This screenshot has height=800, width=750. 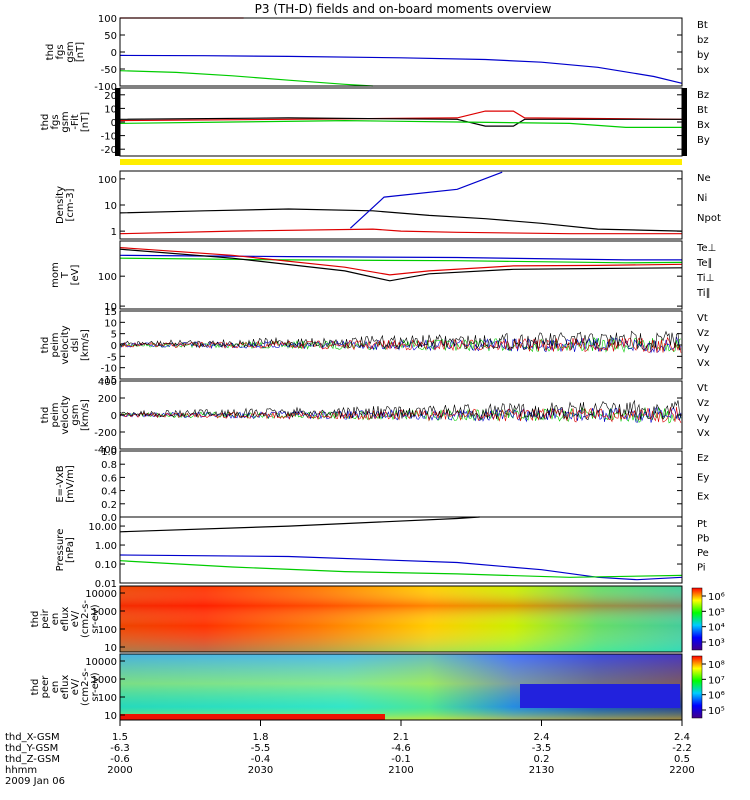 I want to click on series-line-Pe, so click(x=401, y=569).